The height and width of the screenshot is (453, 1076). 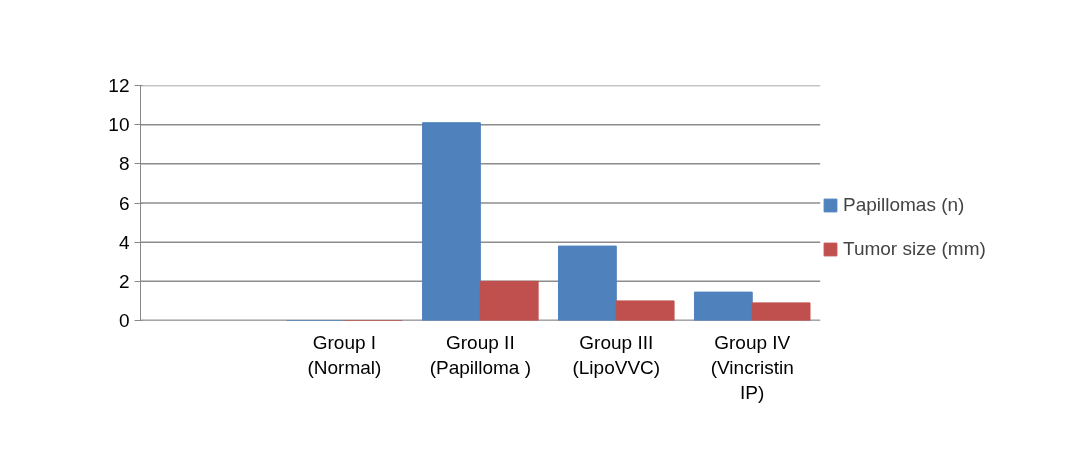 I want to click on x-tick-label: Group III (LipoVVC), so click(x=616, y=354).